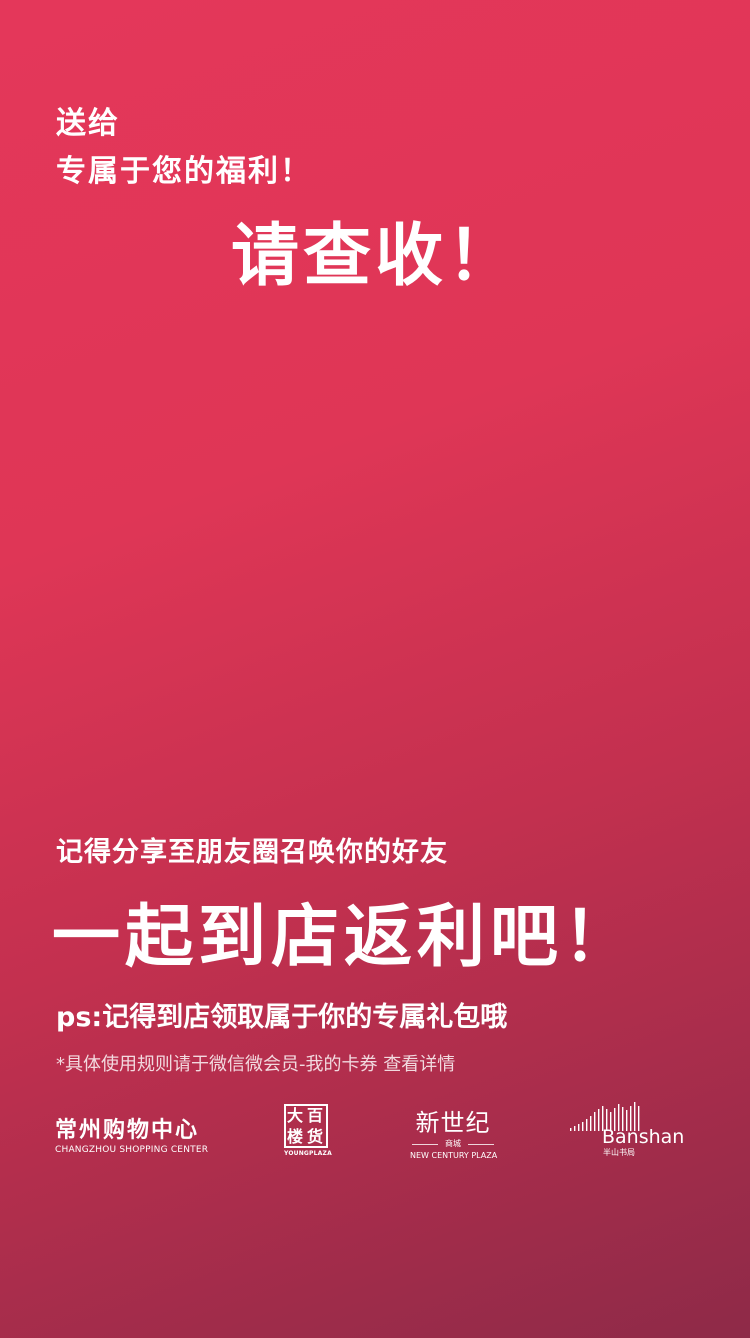 The width and height of the screenshot is (750, 1338). I want to click on changzhou-logo-cn: 常州购物中心, so click(127, 1130).